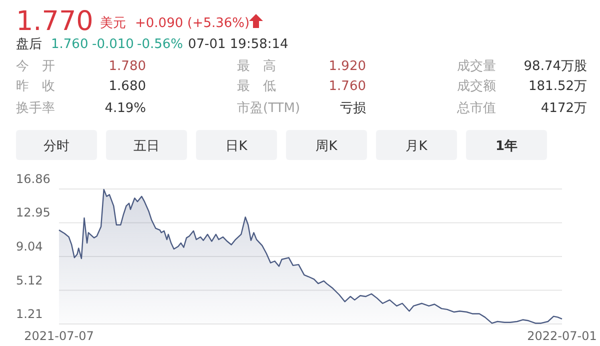 The image size is (600, 346). Describe the element at coordinates (59, 336) in the screenshot. I see `x-tick-label: 2021-07-07` at that location.